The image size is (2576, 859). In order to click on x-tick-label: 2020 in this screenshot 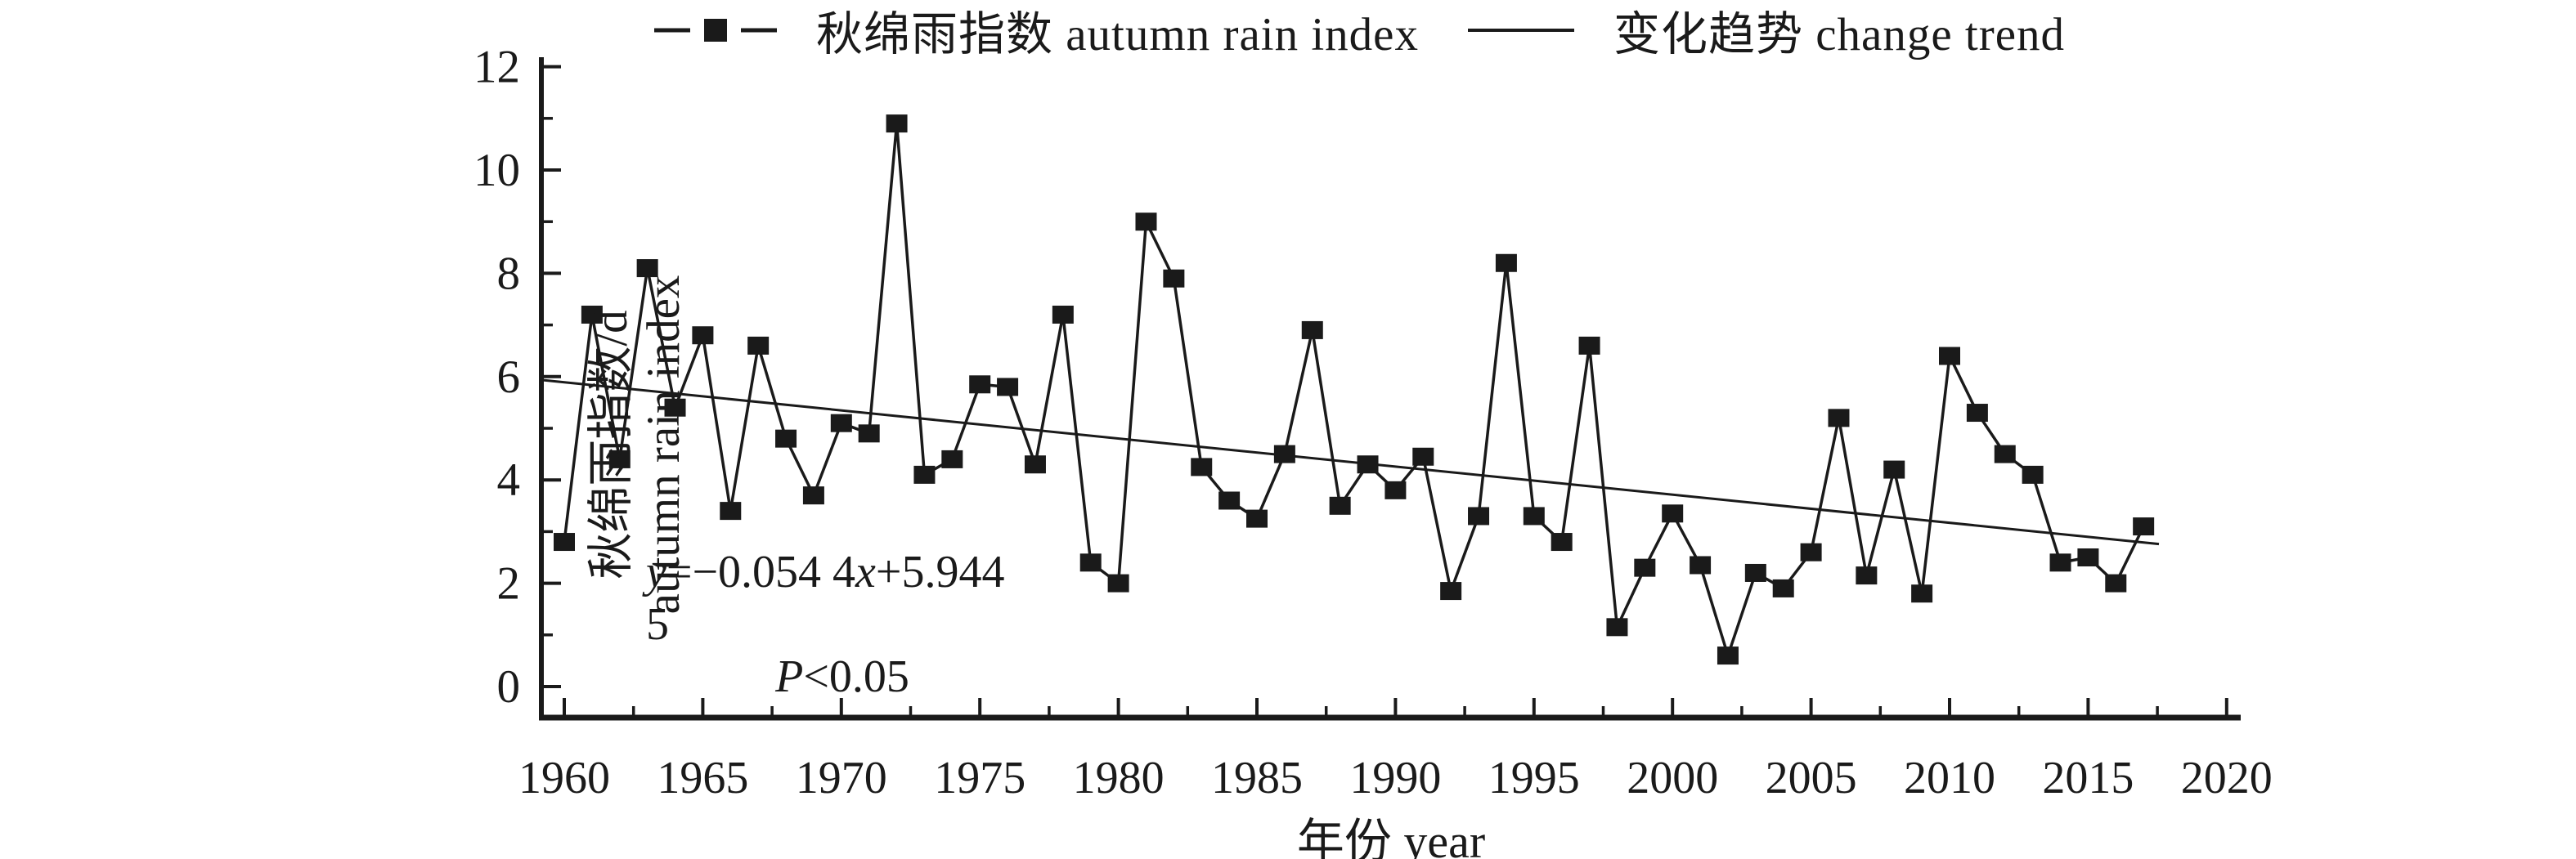, I will do `click(2227, 778)`.